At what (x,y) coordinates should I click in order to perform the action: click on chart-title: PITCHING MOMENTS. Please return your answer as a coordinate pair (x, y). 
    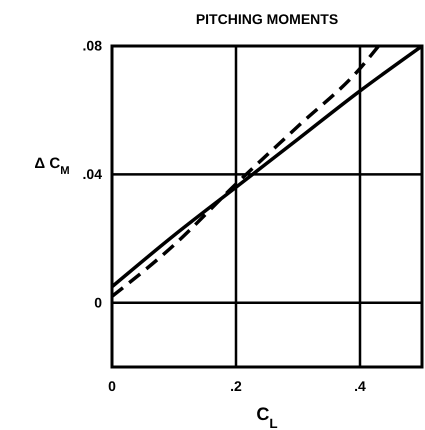
    Looking at the image, I should click on (267, 19).